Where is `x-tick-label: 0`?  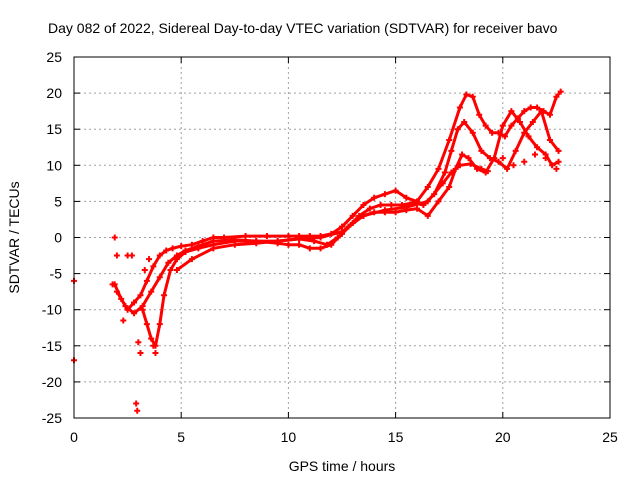 x-tick-label: 0 is located at coordinates (74, 437).